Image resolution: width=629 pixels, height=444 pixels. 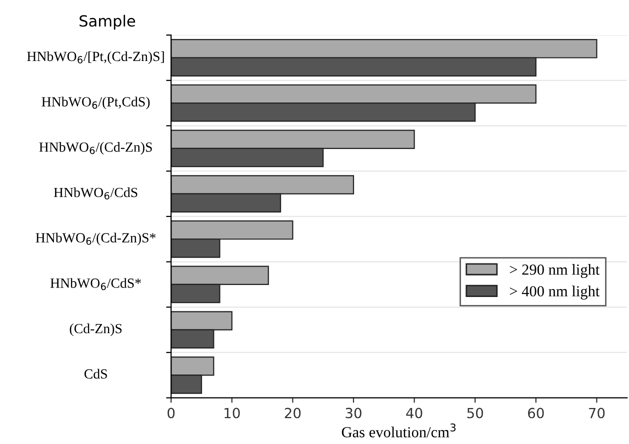 I want to click on y-tick-label: HNbWO$_{6}$/(Cd-Zn)S*, so click(x=96, y=239).